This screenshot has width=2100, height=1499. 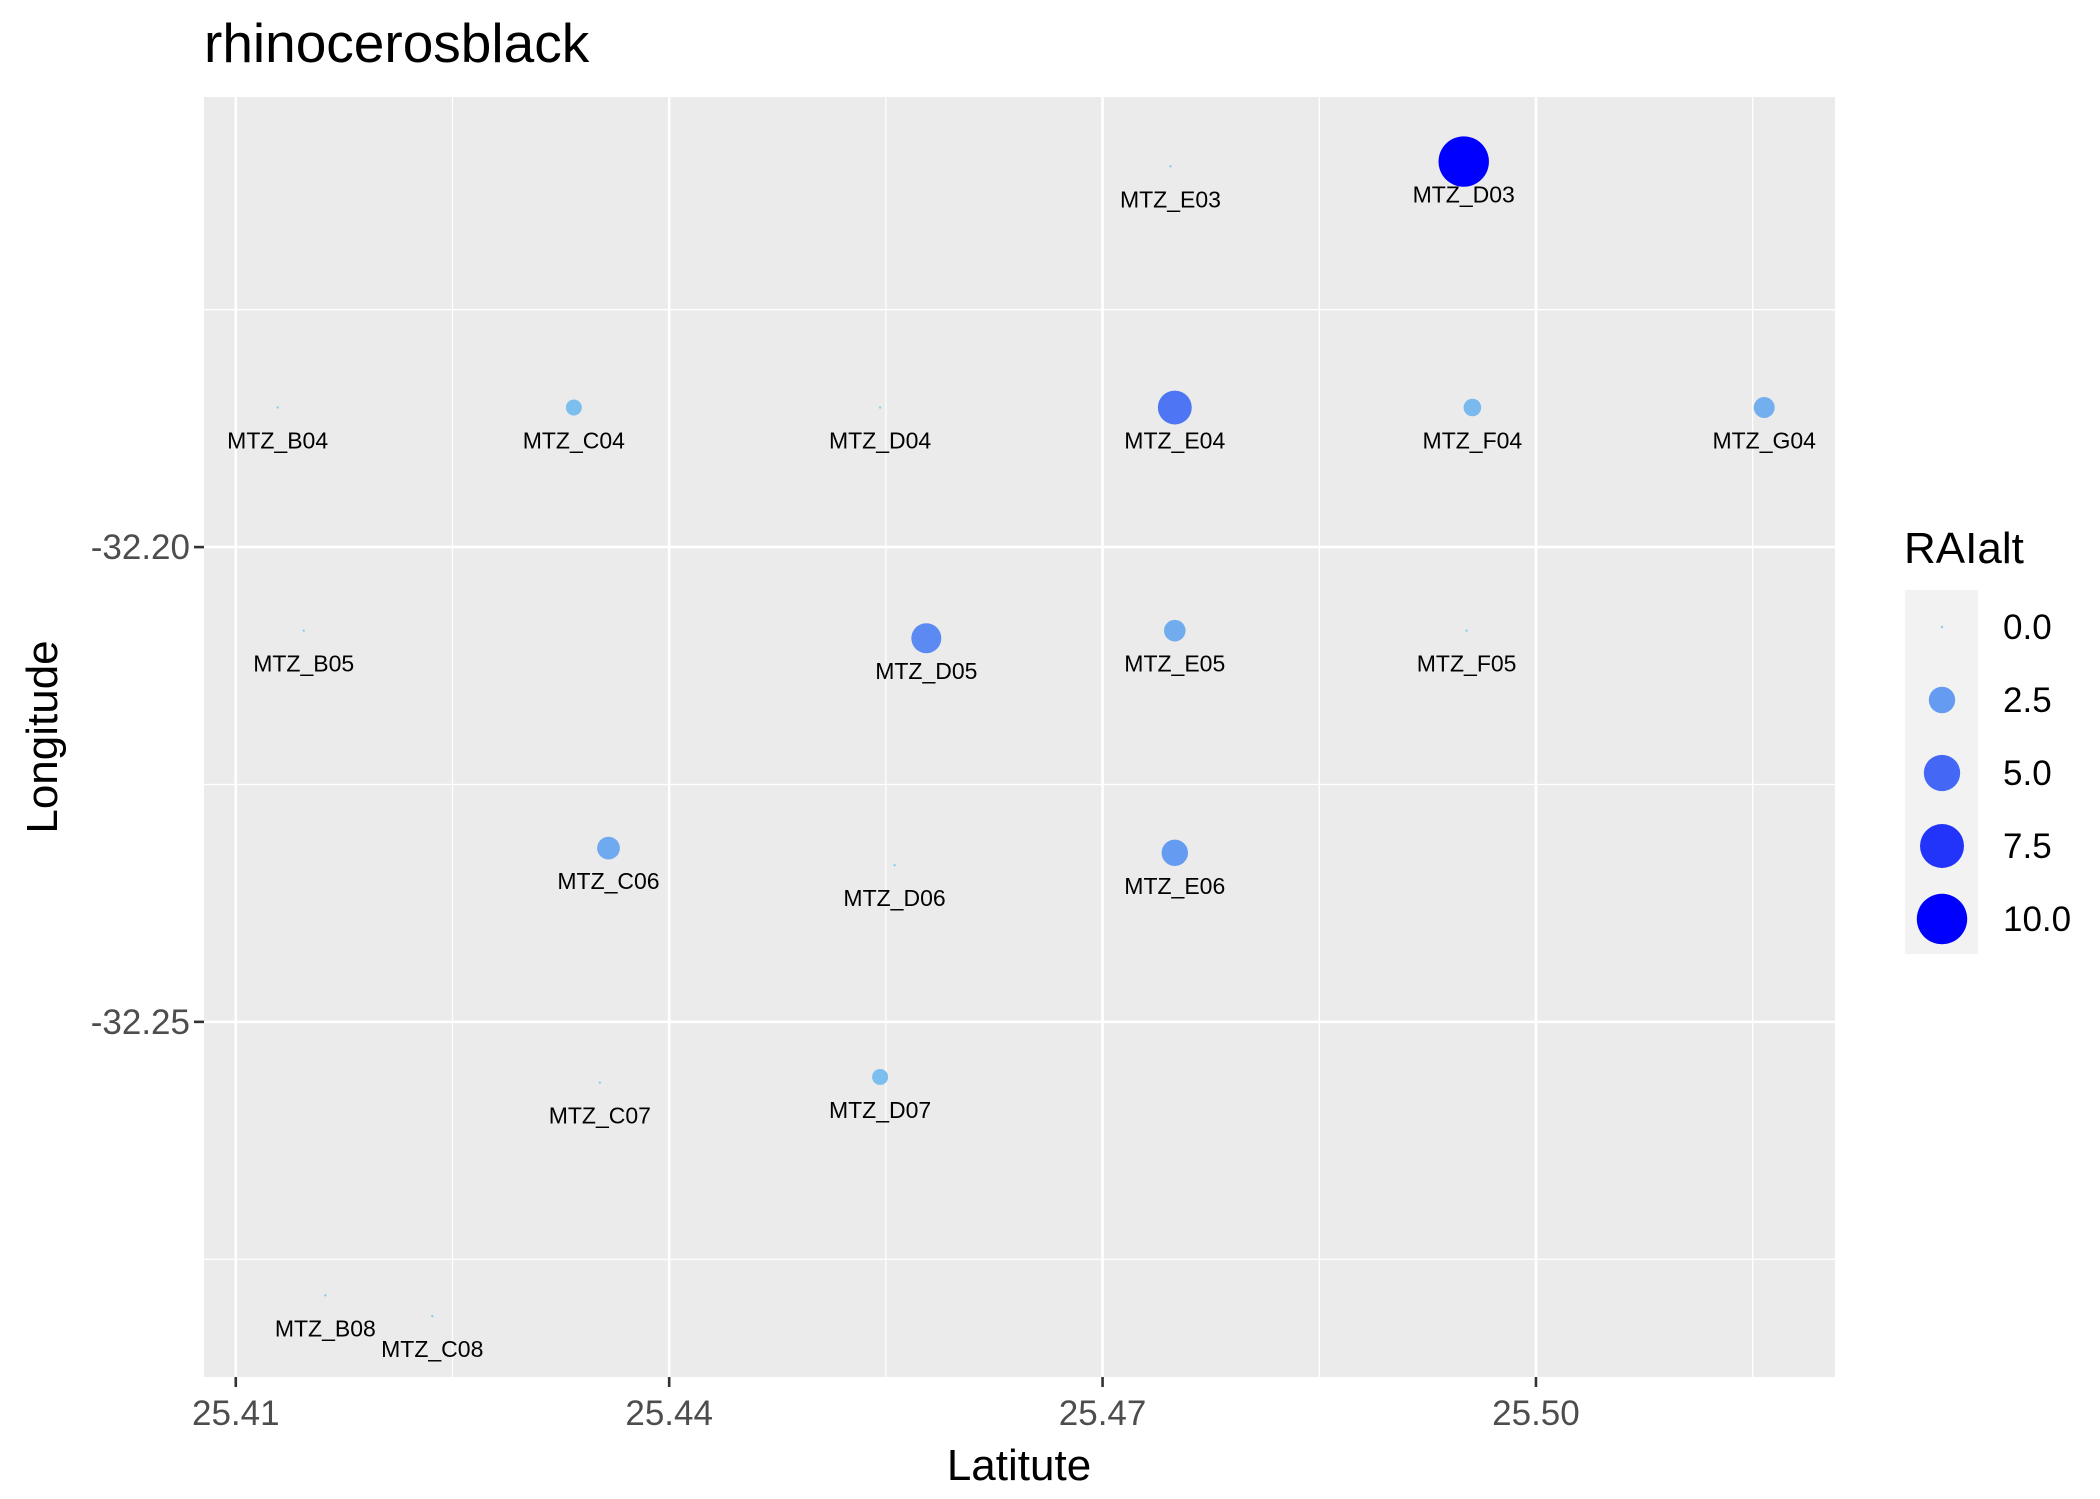 I want to click on chart-title: rhinocerosblack, so click(x=397, y=43).